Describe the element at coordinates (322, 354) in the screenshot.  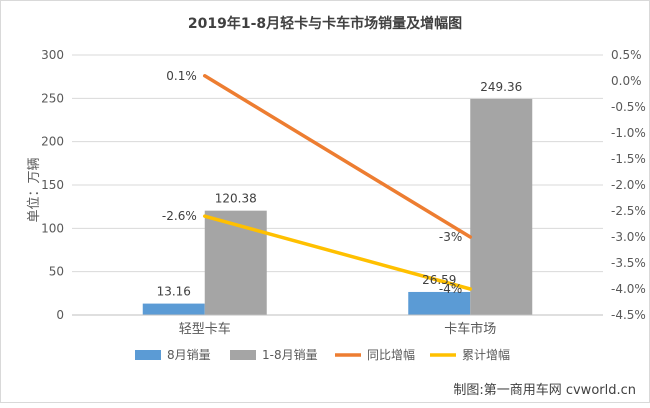
I see `legend: 8月销量 1-8月销量 同比增幅 累计增幅` at that location.